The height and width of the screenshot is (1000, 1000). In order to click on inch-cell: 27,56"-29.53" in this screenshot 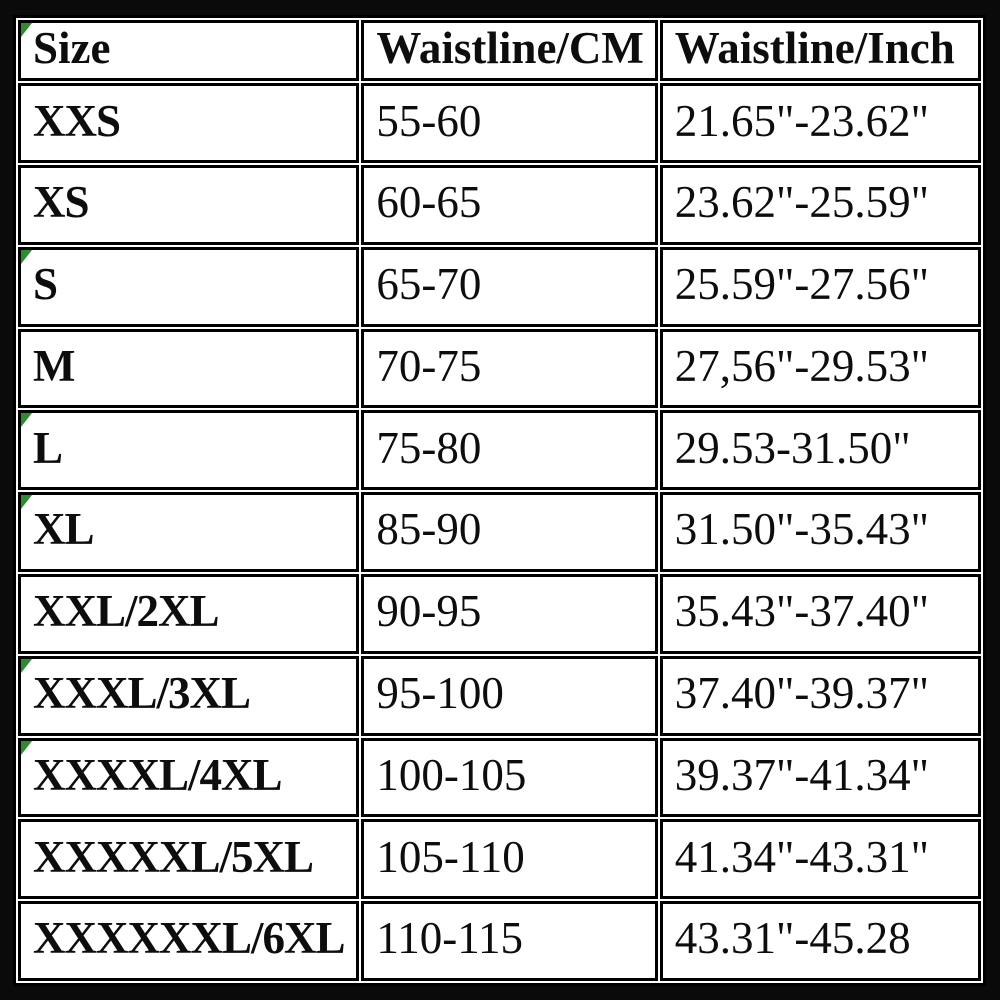, I will do `click(820, 368)`.